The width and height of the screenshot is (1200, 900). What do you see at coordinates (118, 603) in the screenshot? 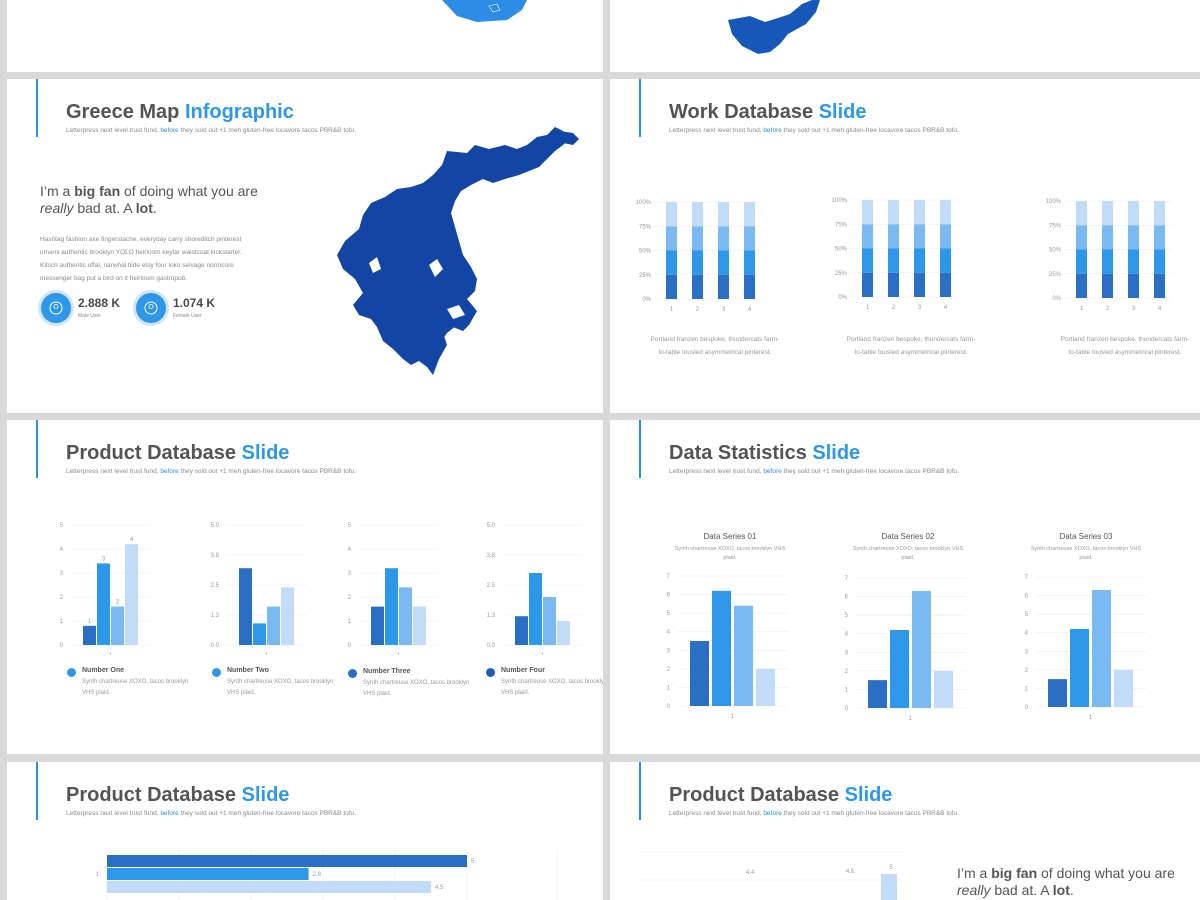
I see `data-label: 2` at bounding box center [118, 603].